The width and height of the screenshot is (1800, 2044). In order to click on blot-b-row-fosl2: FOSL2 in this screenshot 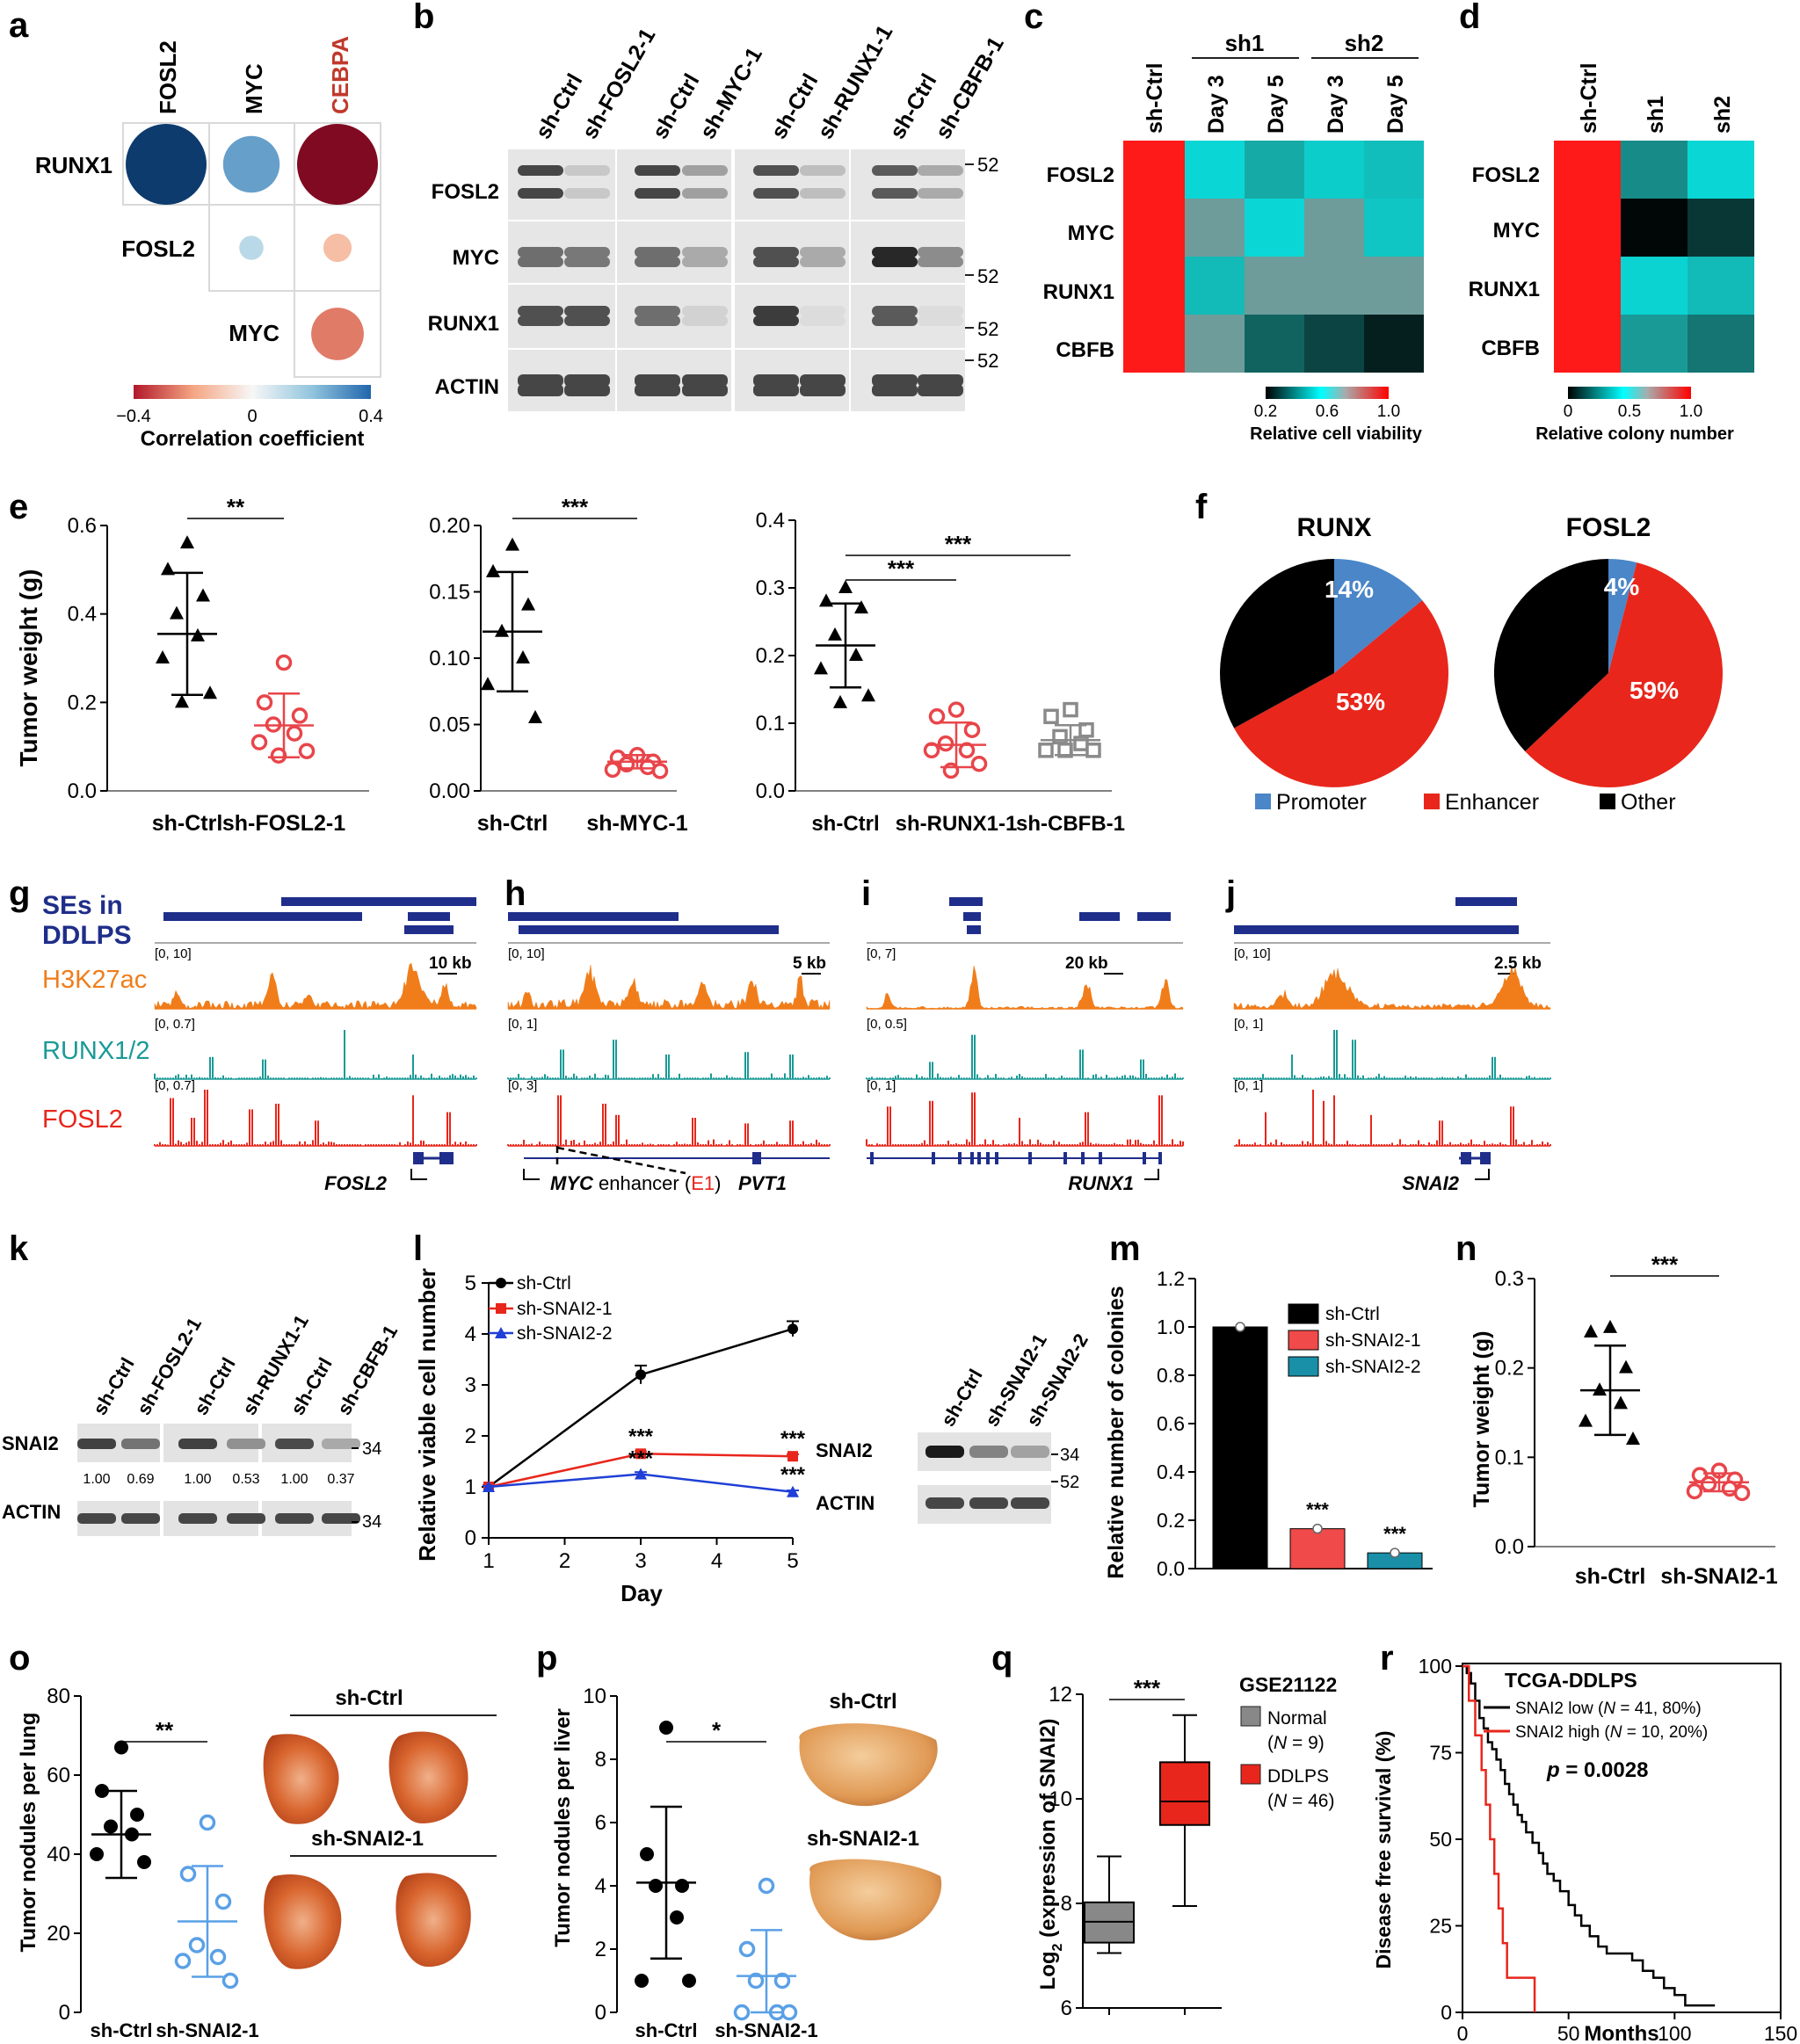, I will do `click(465, 192)`.